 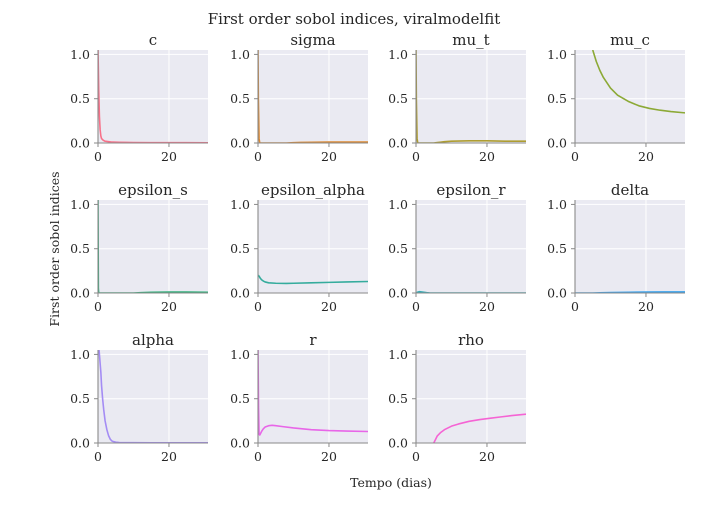 What do you see at coordinates (471, 340) in the screenshot?
I see `panel-title: rho` at bounding box center [471, 340].